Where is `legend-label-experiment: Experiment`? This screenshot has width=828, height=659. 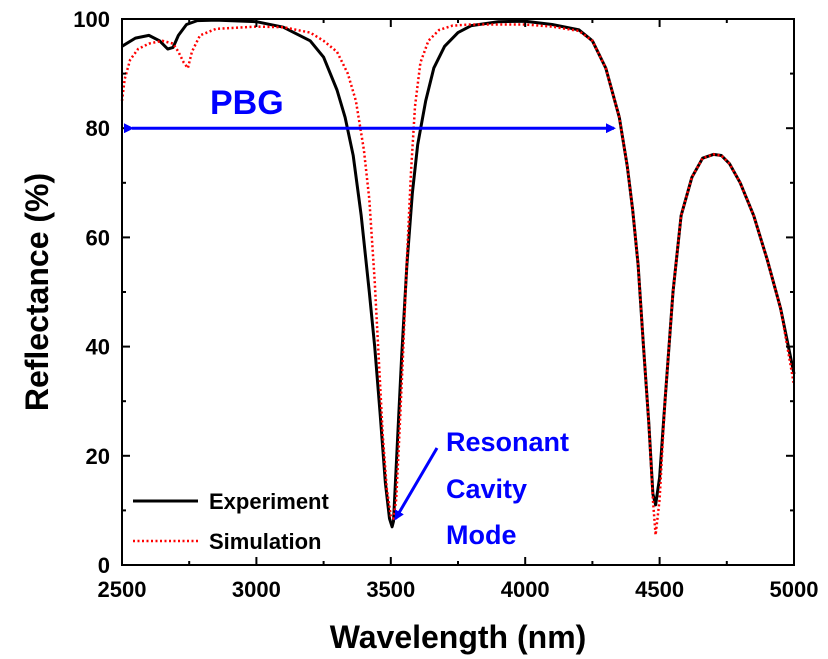 legend-label-experiment: Experiment is located at coordinates (269, 501).